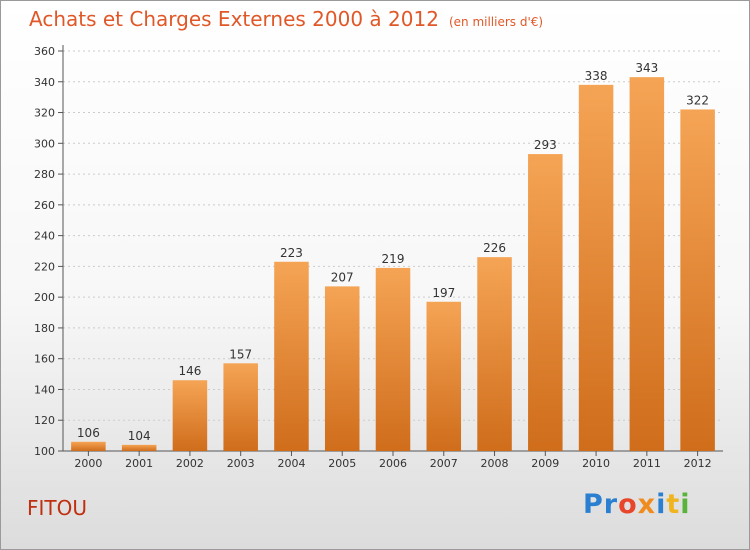  I want to click on value-label: 157, so click(240, 354).